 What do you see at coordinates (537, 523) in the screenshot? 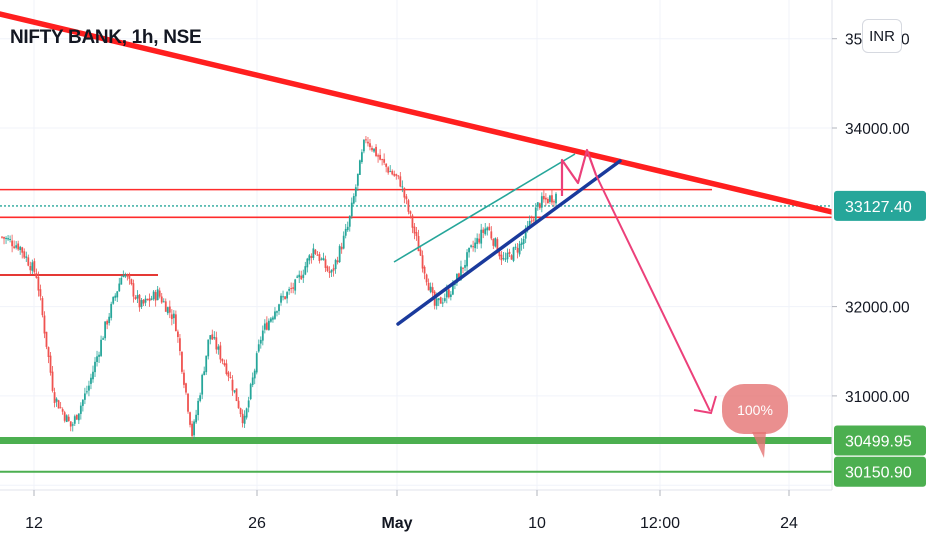
I see `time-tick-label: 10` at bounding box center [537, 523].